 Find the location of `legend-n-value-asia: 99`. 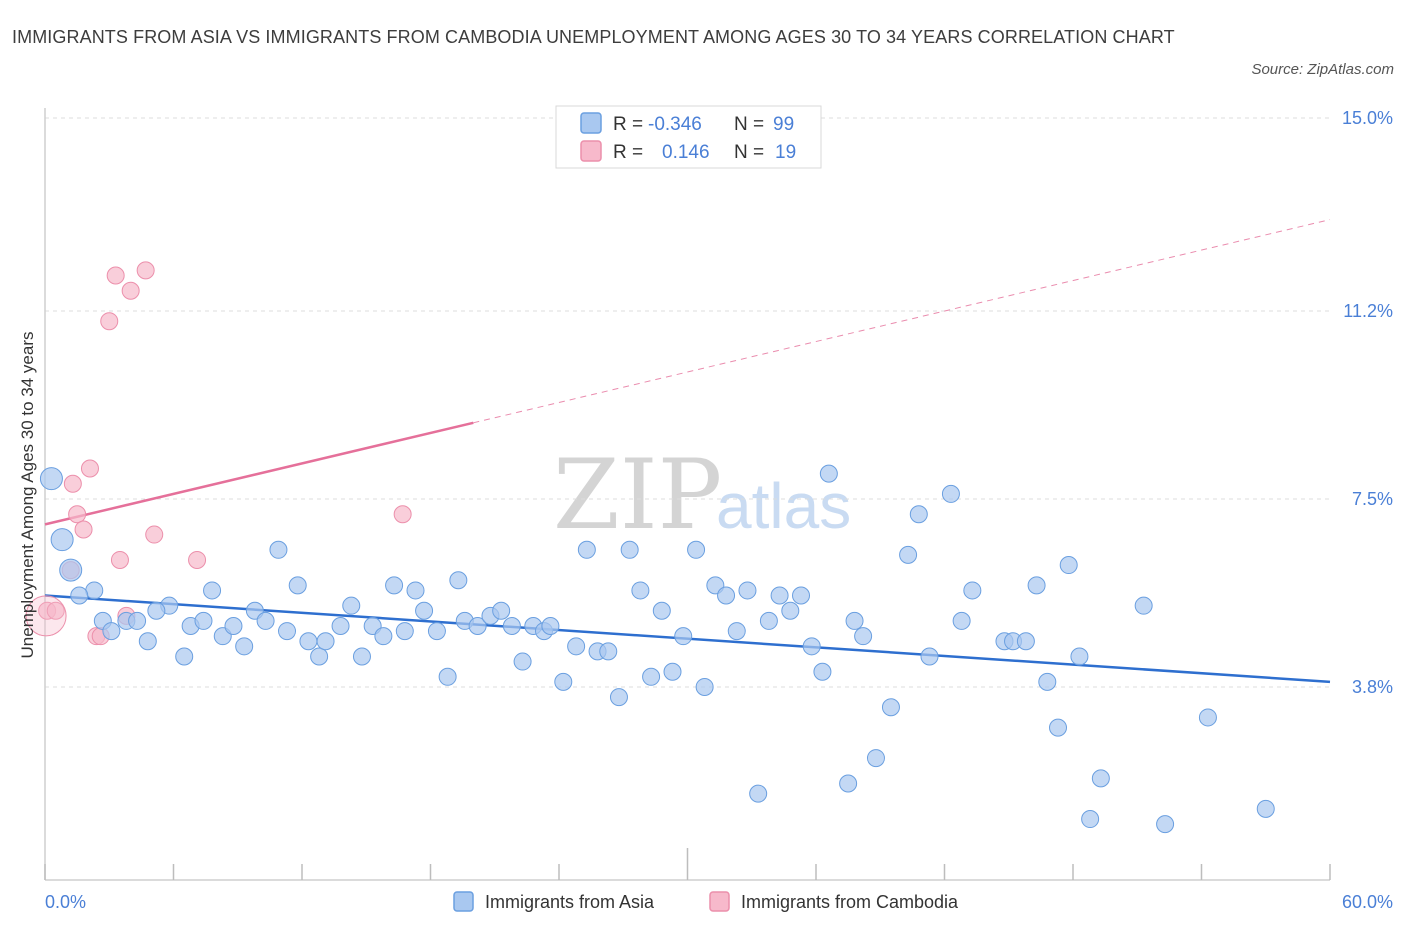

legend-n-value-asia: 99 is located at coordinates (783, 124).